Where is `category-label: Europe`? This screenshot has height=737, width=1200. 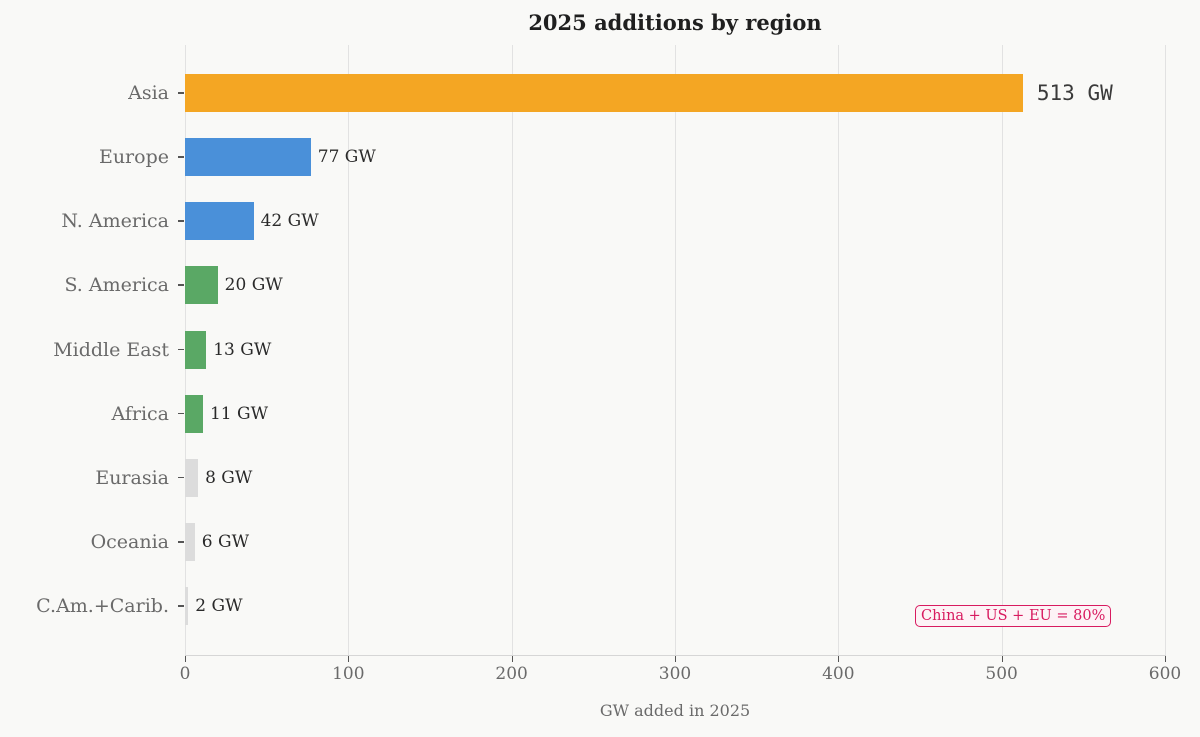 category-label: Europe is located at coordinates (133, 157).